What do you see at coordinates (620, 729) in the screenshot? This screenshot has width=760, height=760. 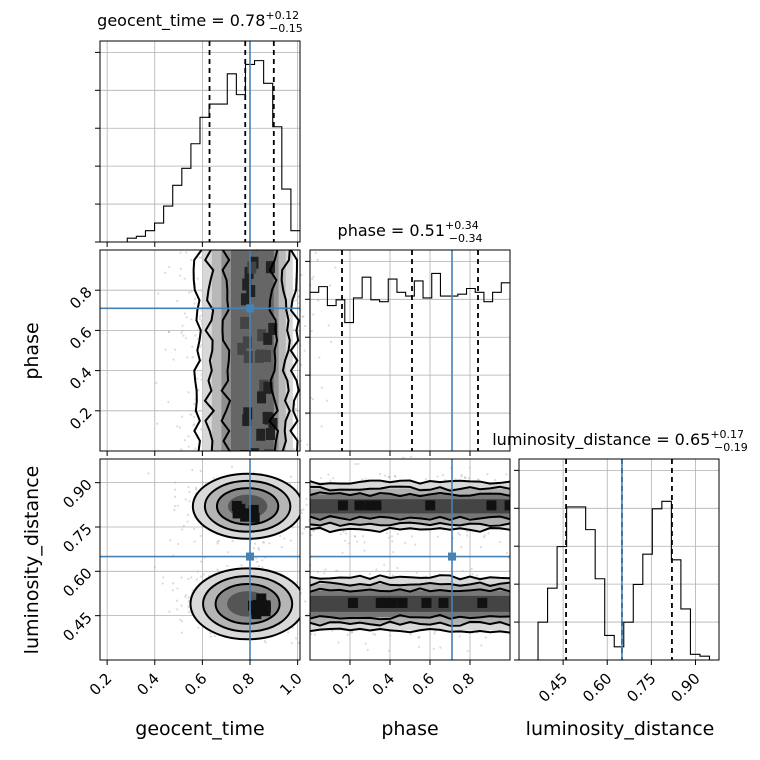 I see `x-axis-label-luminosity_distance: luminosity_distance` at bounding box center [620, 729].